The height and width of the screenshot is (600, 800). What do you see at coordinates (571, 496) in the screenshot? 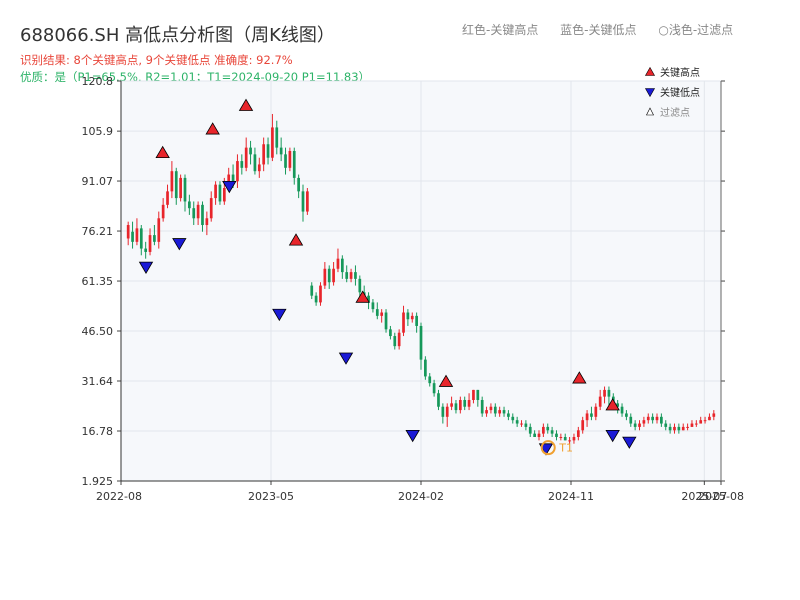
I see `x-tick-label: 2024-11` at bounding box center [571, 496].